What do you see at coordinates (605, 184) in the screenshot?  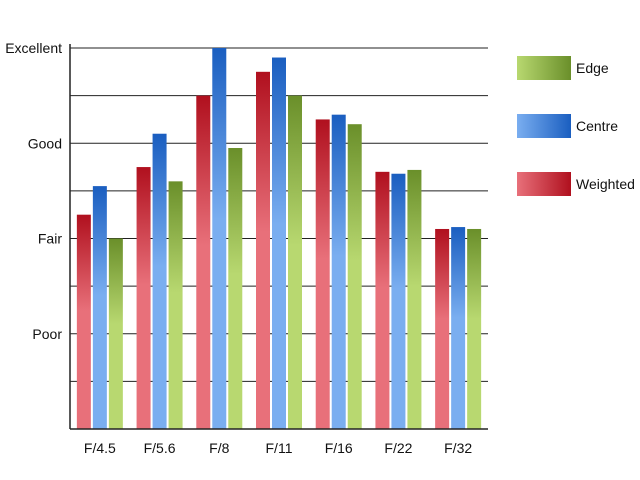 I see `legend-label-weighted: Weighted` at bounding box center [605, 184].